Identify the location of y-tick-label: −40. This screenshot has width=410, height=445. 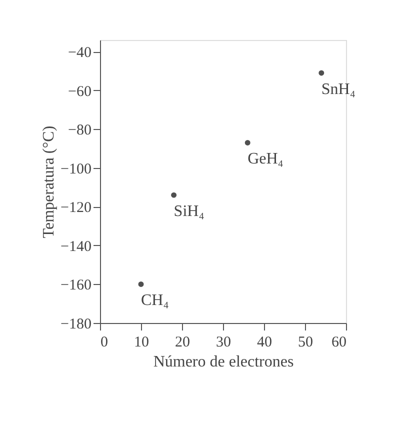
(80, 53).